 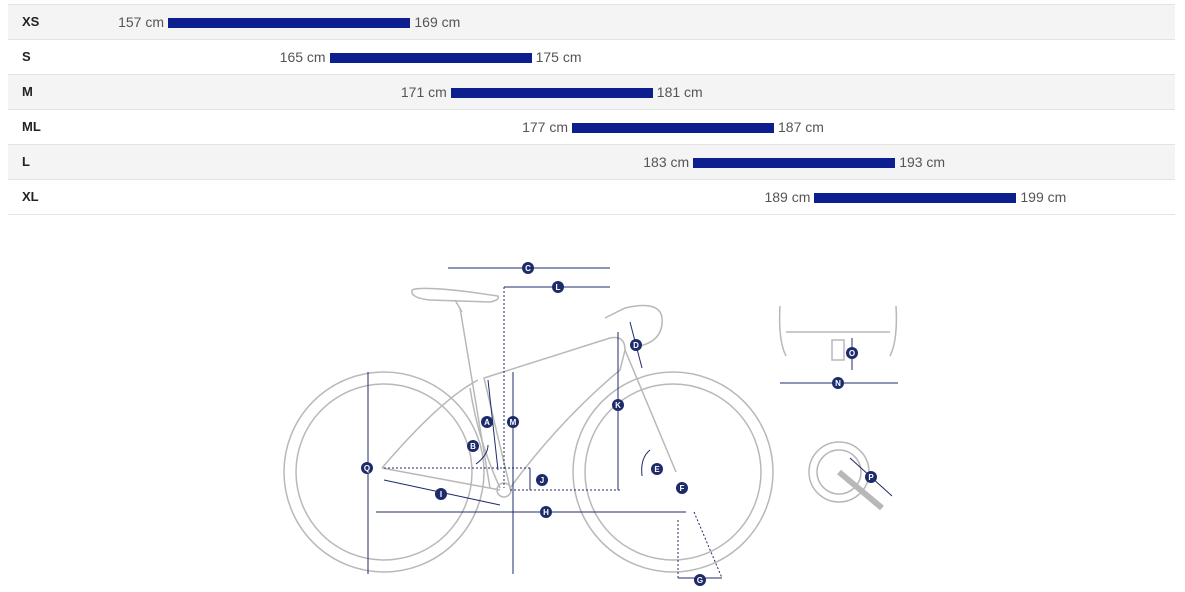 I want to click on svg-text: O, so click(x=852, y=353).